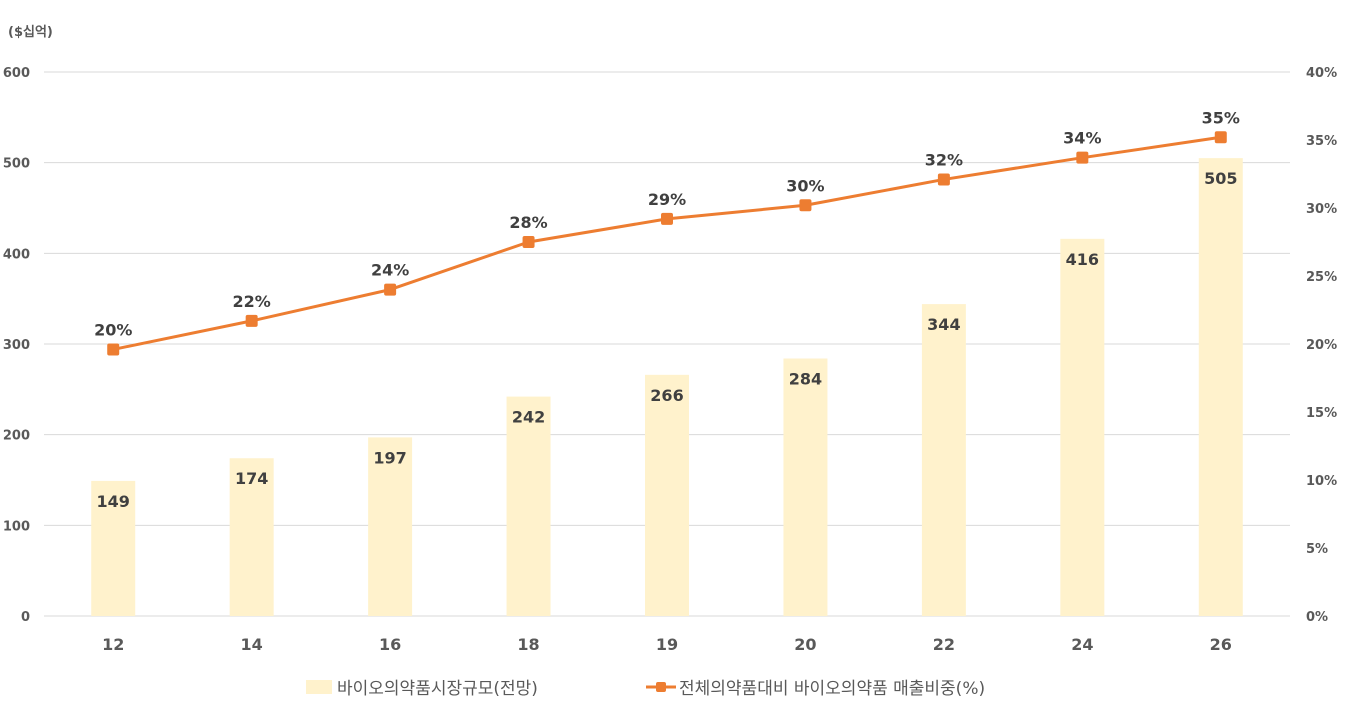 This screenshot has width=1370, height=710. I want to click on x-axis: 12 14 16 18 19 20 22 24 26, so click(667, 644).